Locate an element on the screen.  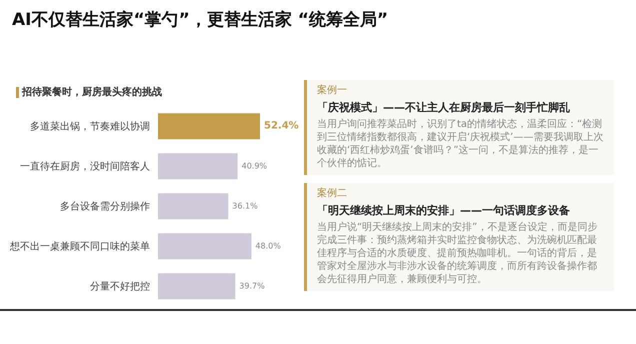
text: 「庆祝模式」——不让主人在厨房最后一刻手忙脚乱 is located at coordinates (444, 108).